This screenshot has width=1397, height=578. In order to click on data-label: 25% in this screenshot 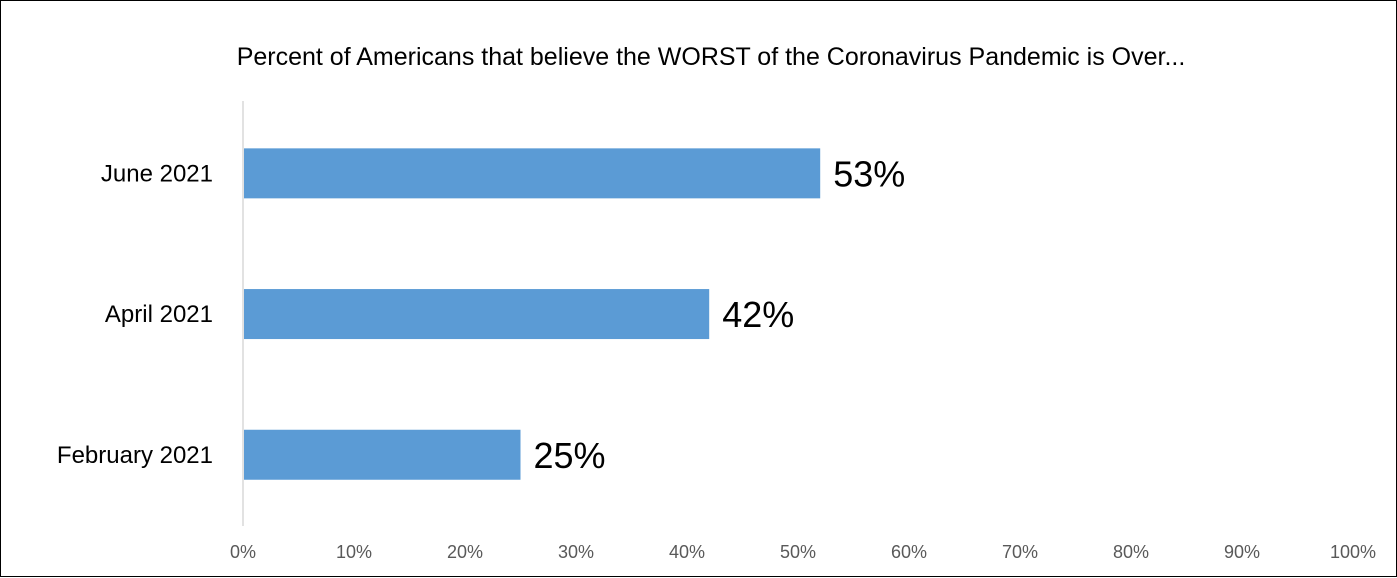, I will do `click(570, 455)`.